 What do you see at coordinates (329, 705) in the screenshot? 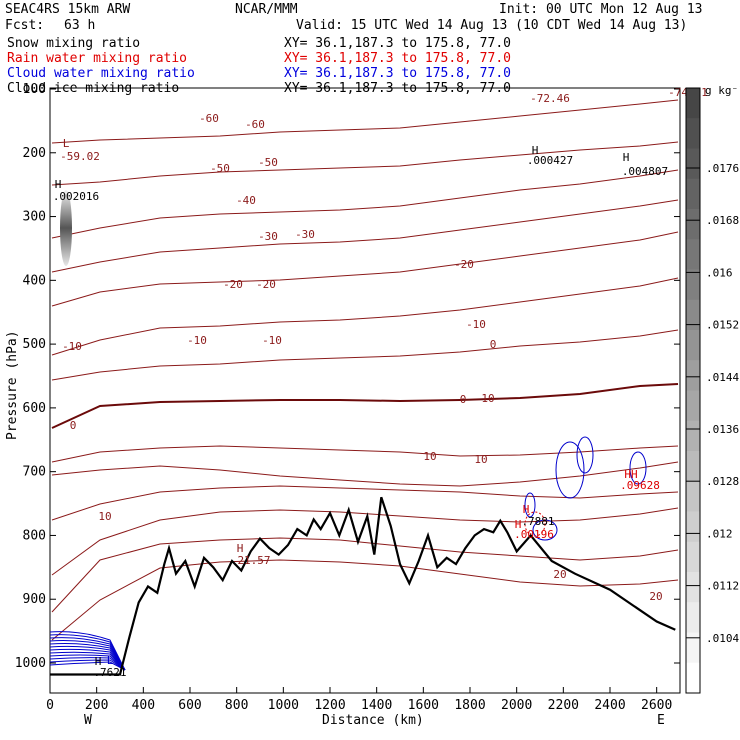
I see `x-tick-label: 1200` at bounding box center [329, 705].